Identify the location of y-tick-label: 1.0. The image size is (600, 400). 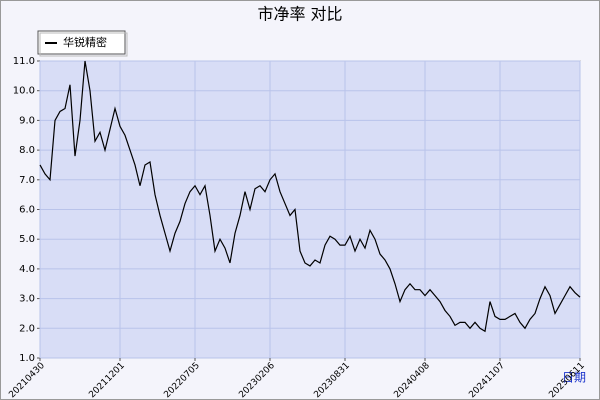
(27, 358).